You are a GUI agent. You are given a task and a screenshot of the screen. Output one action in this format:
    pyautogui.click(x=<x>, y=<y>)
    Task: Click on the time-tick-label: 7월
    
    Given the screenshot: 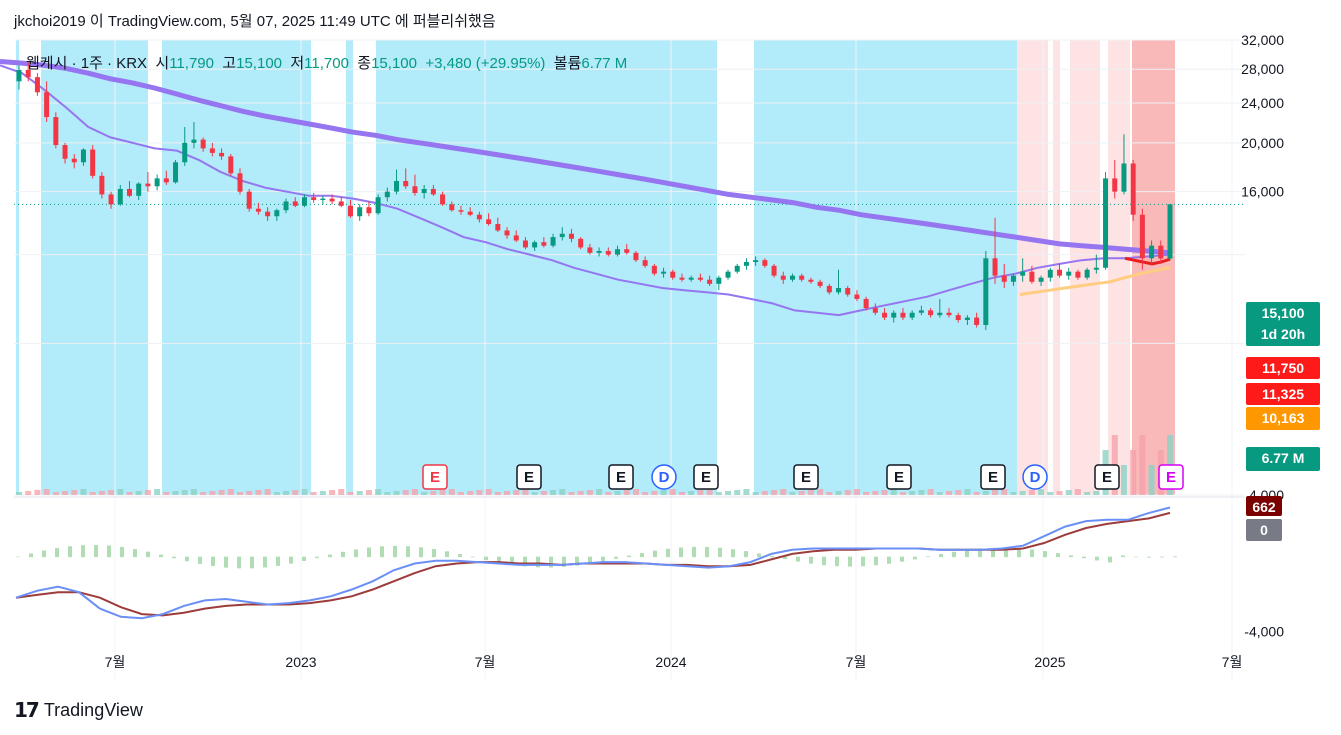 What is the action you would take?
    pyautogui.click(x=1232, y=662)
    